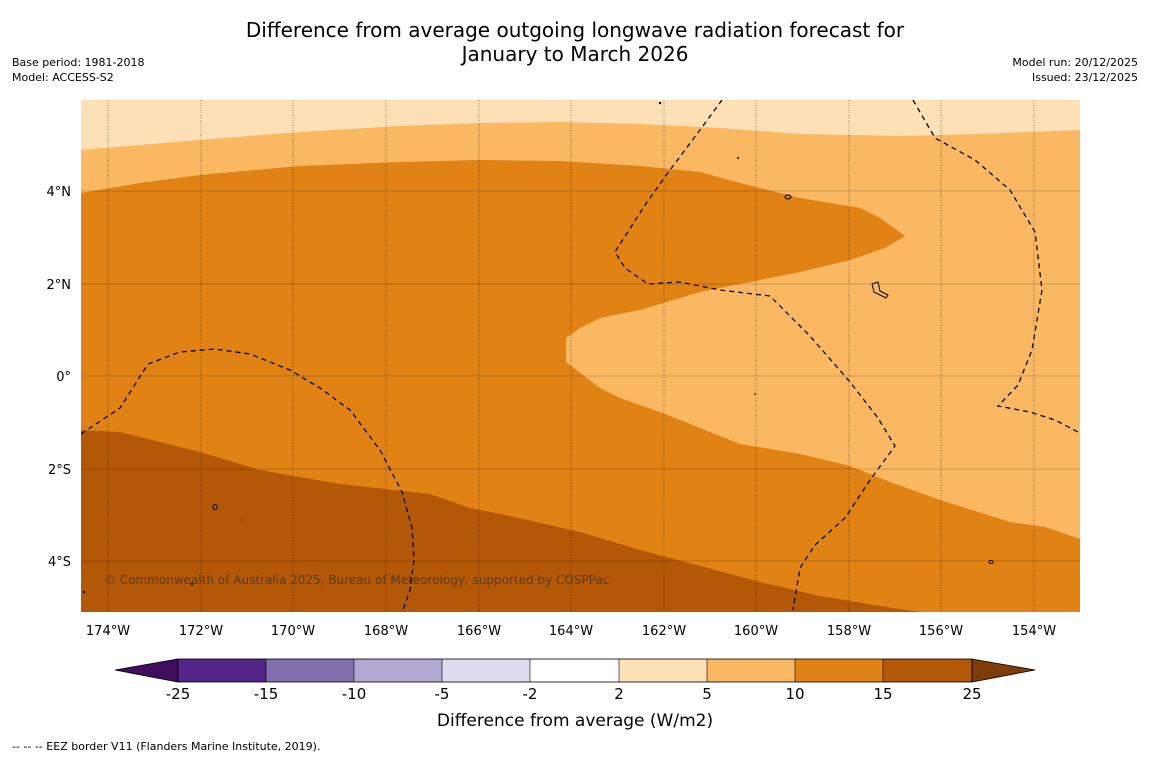 This screenshot has width=1150, height=758. What do you see at coordinates (442, 694) in the screenshot?
I see `colorbar-tick: -5` at bounding box center [442, 694].